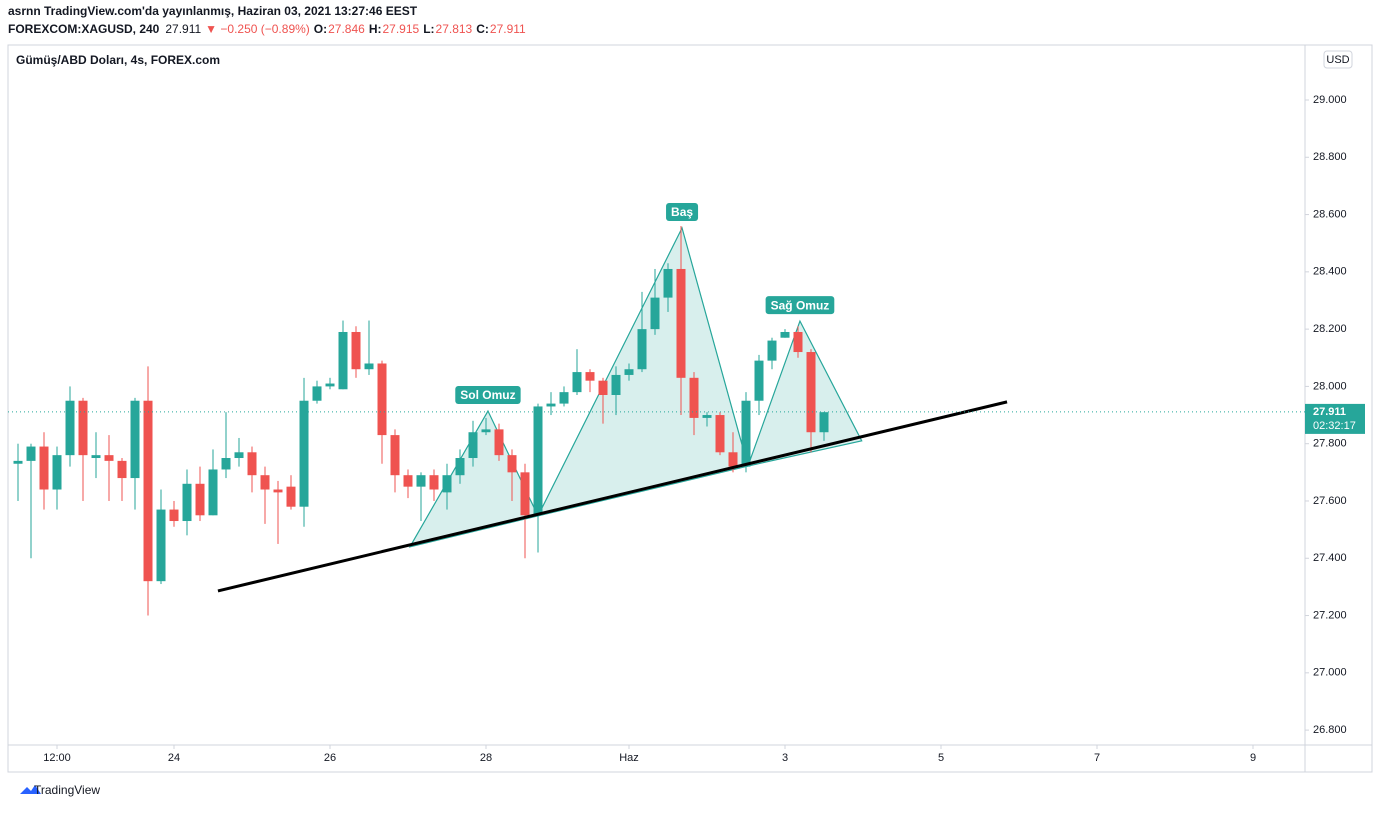 Image resolution: width=1380 pixels, height=814 pixels. Describe the element at coordinates (1253, 758) in the screenshot. I see `x-tick-label: 9` at that location.